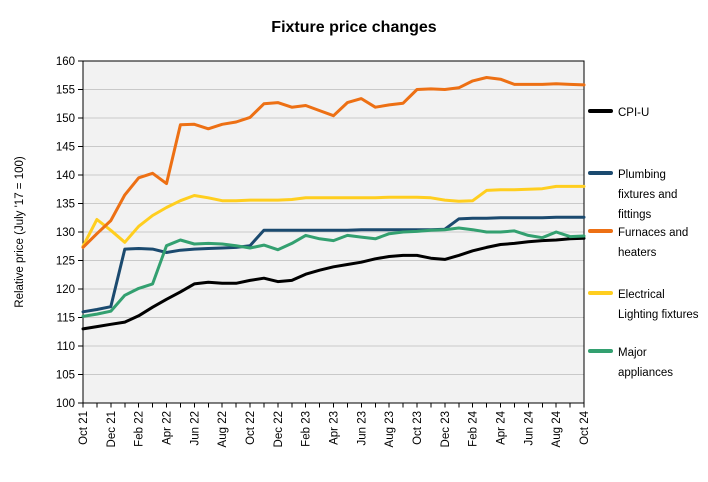  What do you see at coordinates (65, 148) in the screenshot?
I see `y-tick-label: 145` at bounding box center [65, 148].